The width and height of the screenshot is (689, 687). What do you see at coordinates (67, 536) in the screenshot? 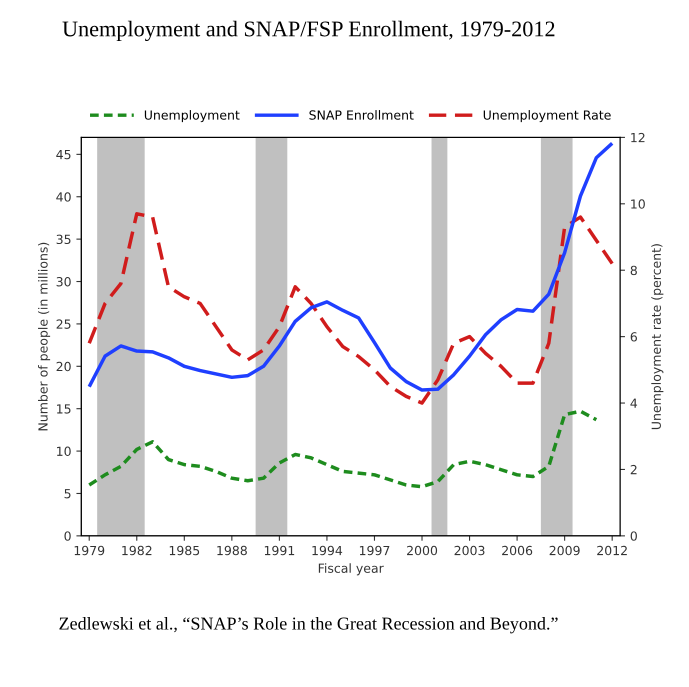
I see `y-tick-label: 0` at bounding box center [67, 536].